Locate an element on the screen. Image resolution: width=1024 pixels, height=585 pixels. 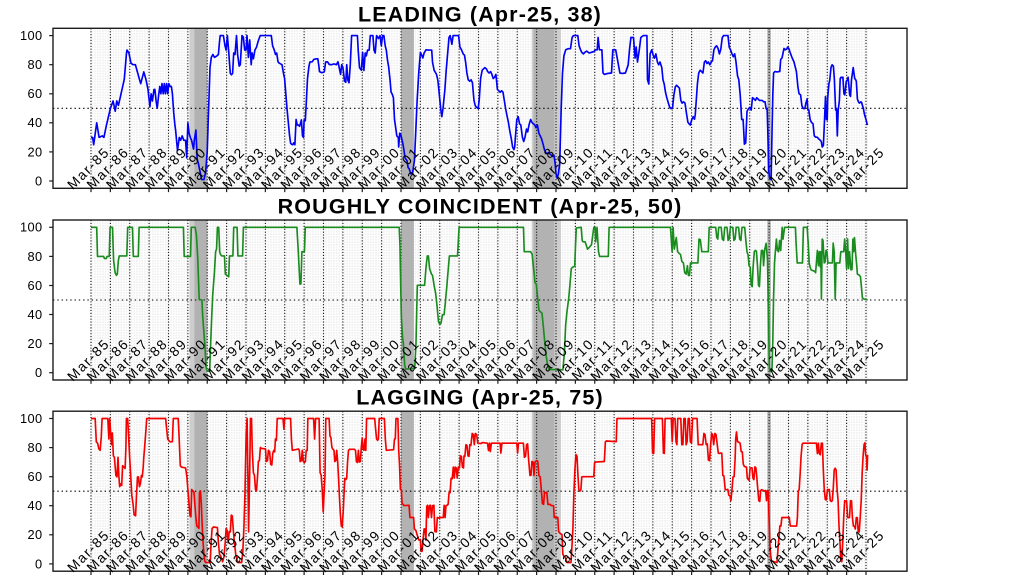
svg-text: LEADING (Apr-25, 38) is located at coordinates (480, 15).